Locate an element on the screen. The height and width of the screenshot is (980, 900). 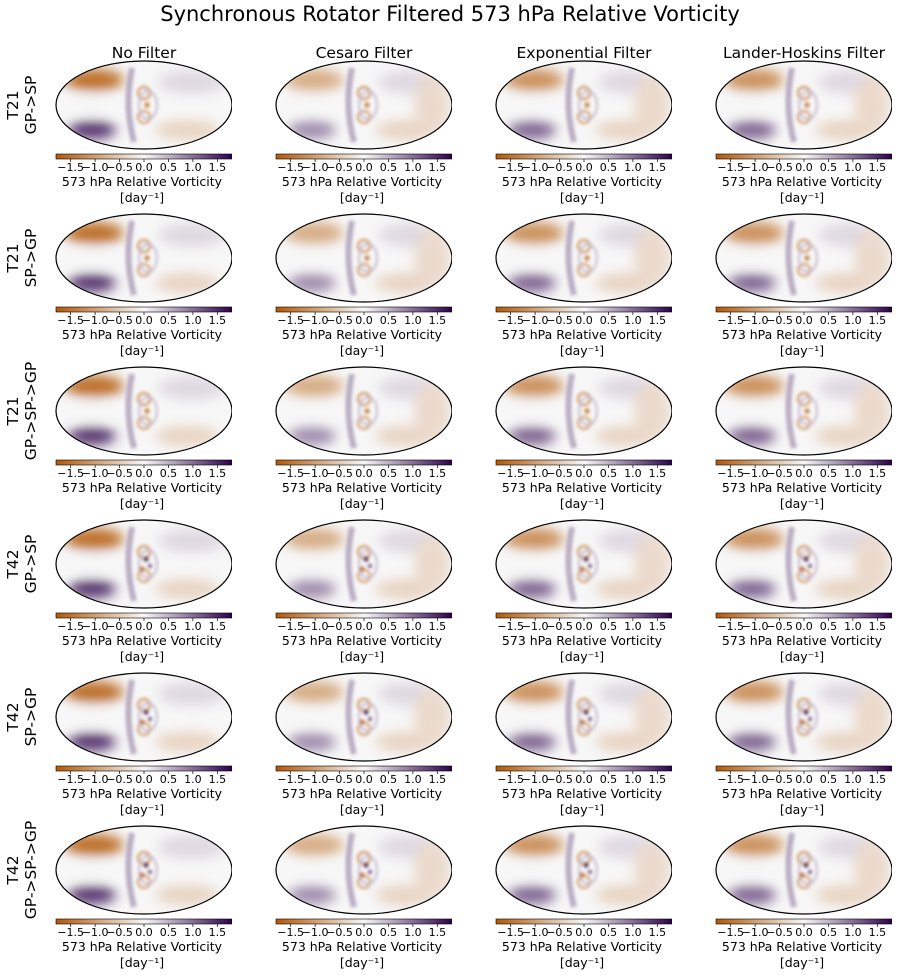
column-title: No Filter is located at coordinates (144, 53).